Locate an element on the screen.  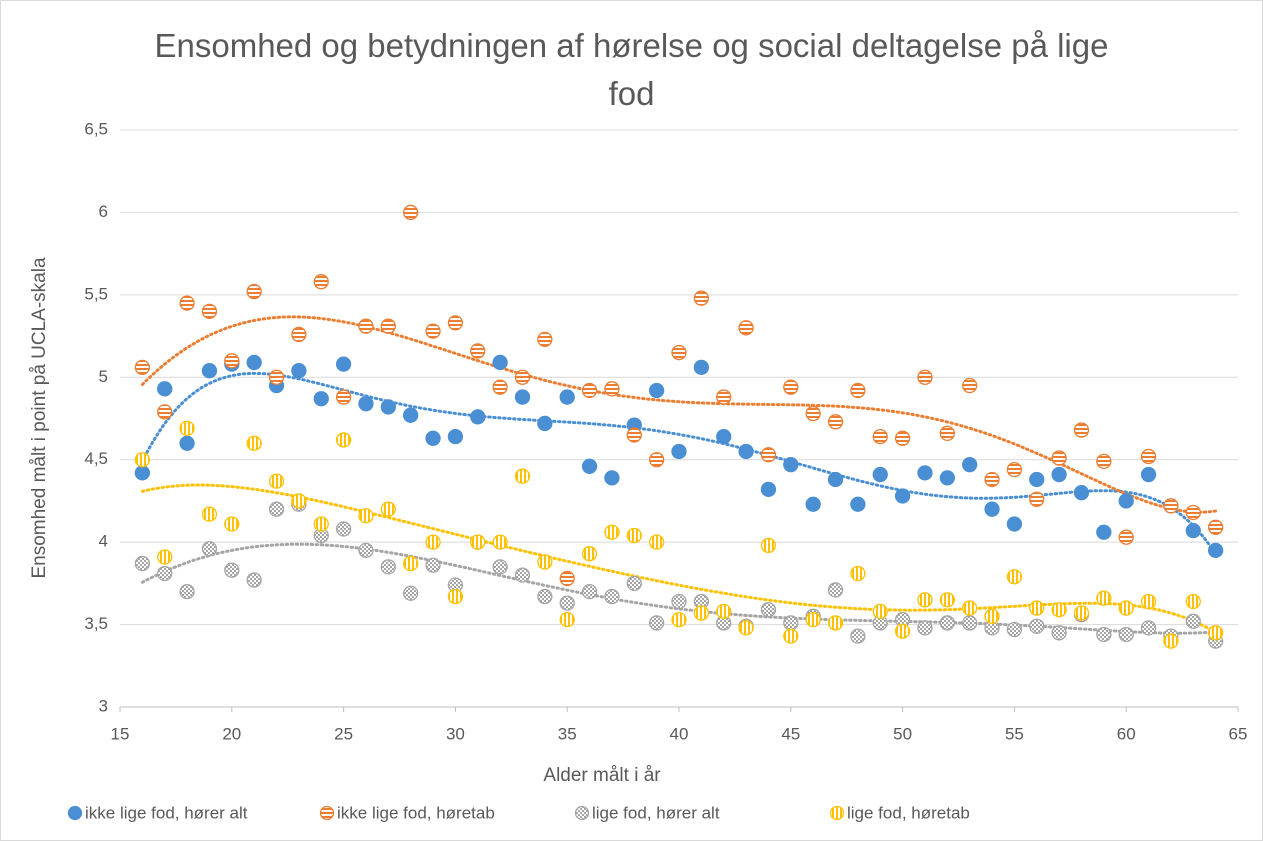
x-tick-label: 60 is located at coordinates (1126, 733).